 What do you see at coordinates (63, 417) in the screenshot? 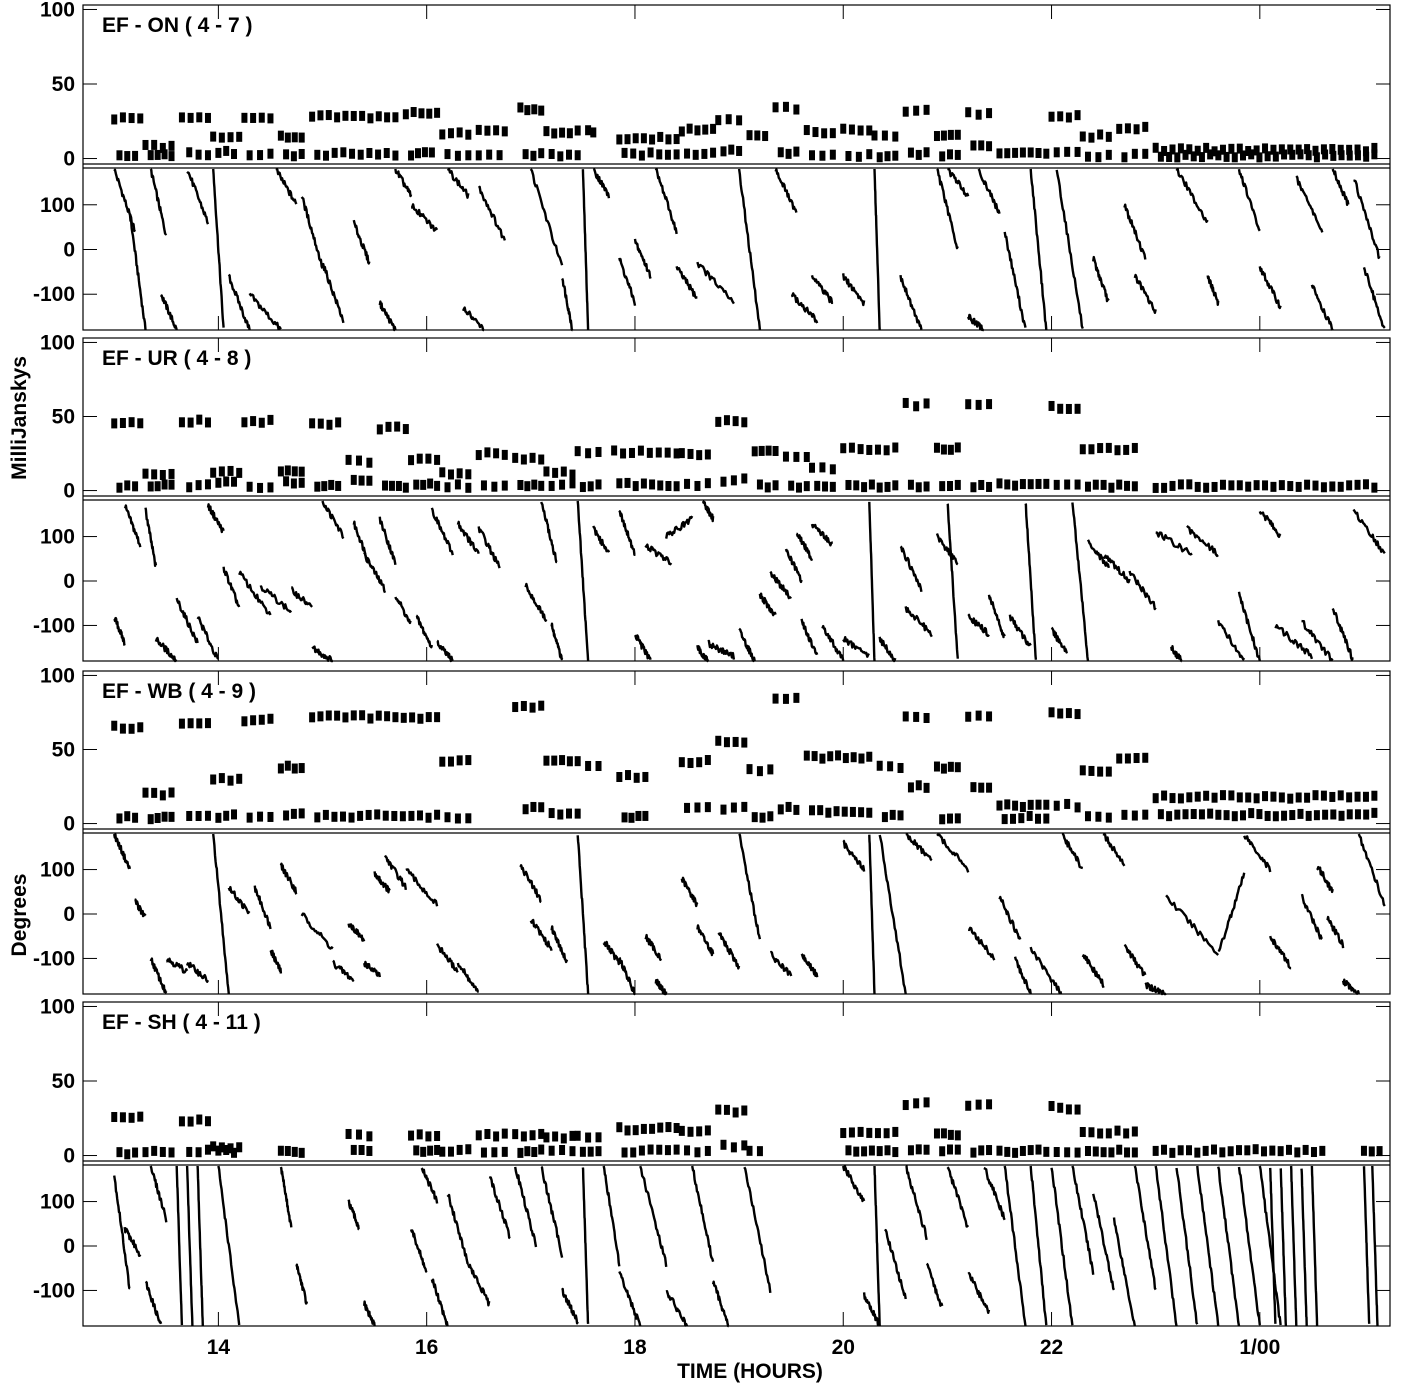
I see `amp-tick-label: 50` at bounding box center [63, 417].